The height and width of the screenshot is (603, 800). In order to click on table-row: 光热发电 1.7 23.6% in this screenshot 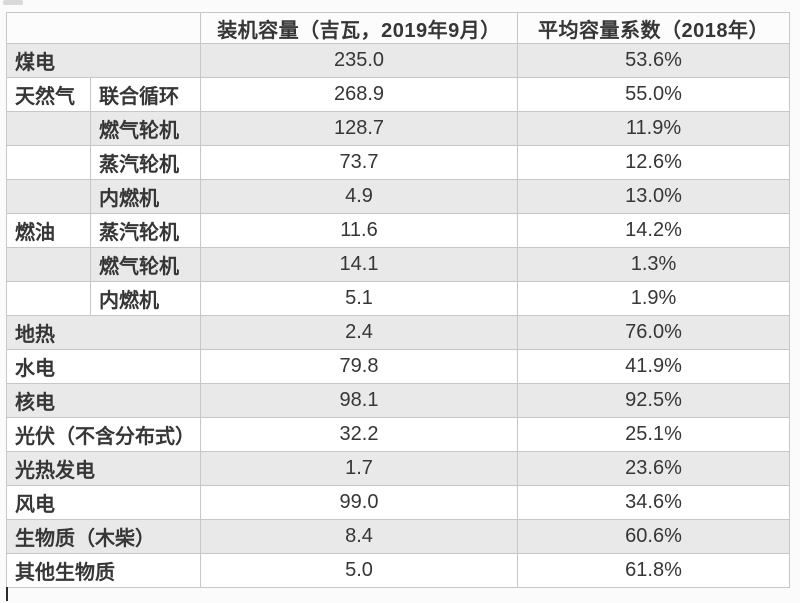, I will do `click(398, 468)`.